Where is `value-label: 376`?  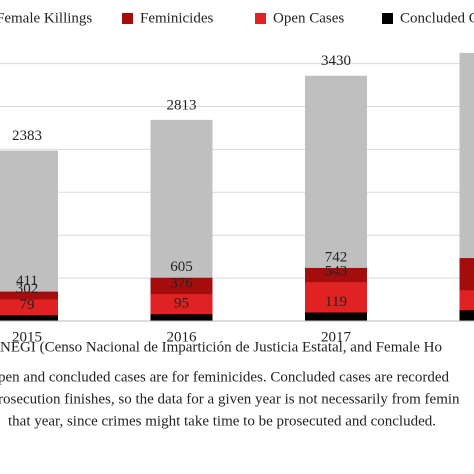
value-label: 376 is located at coordinates (181, 284).